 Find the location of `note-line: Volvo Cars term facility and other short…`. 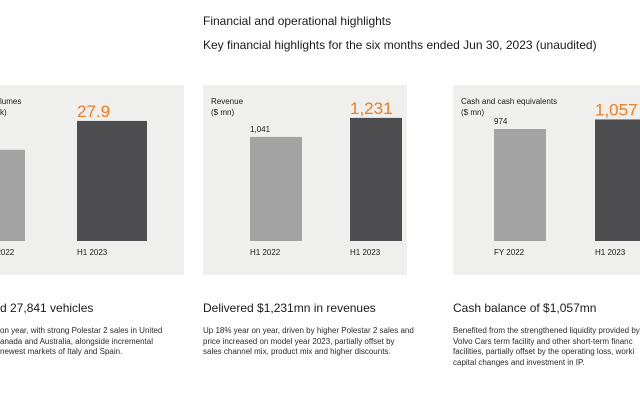

note-line: Volvo Cars term facility and other short… is located at coordinates (543, 341).